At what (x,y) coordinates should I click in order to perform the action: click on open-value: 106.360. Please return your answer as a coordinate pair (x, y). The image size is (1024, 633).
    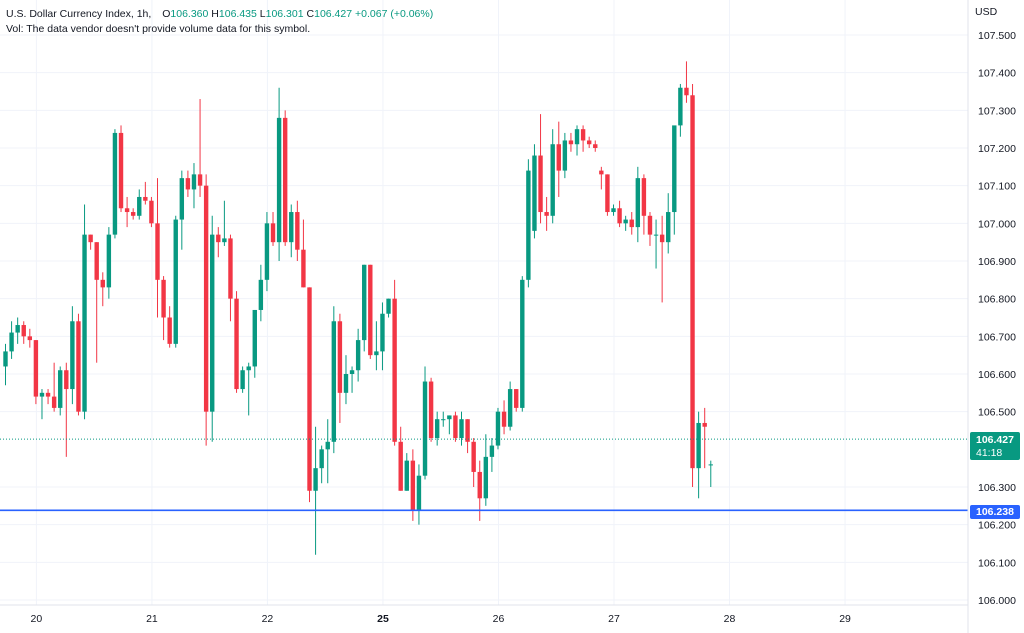
    Looking at the image, I should click on (189, 14).